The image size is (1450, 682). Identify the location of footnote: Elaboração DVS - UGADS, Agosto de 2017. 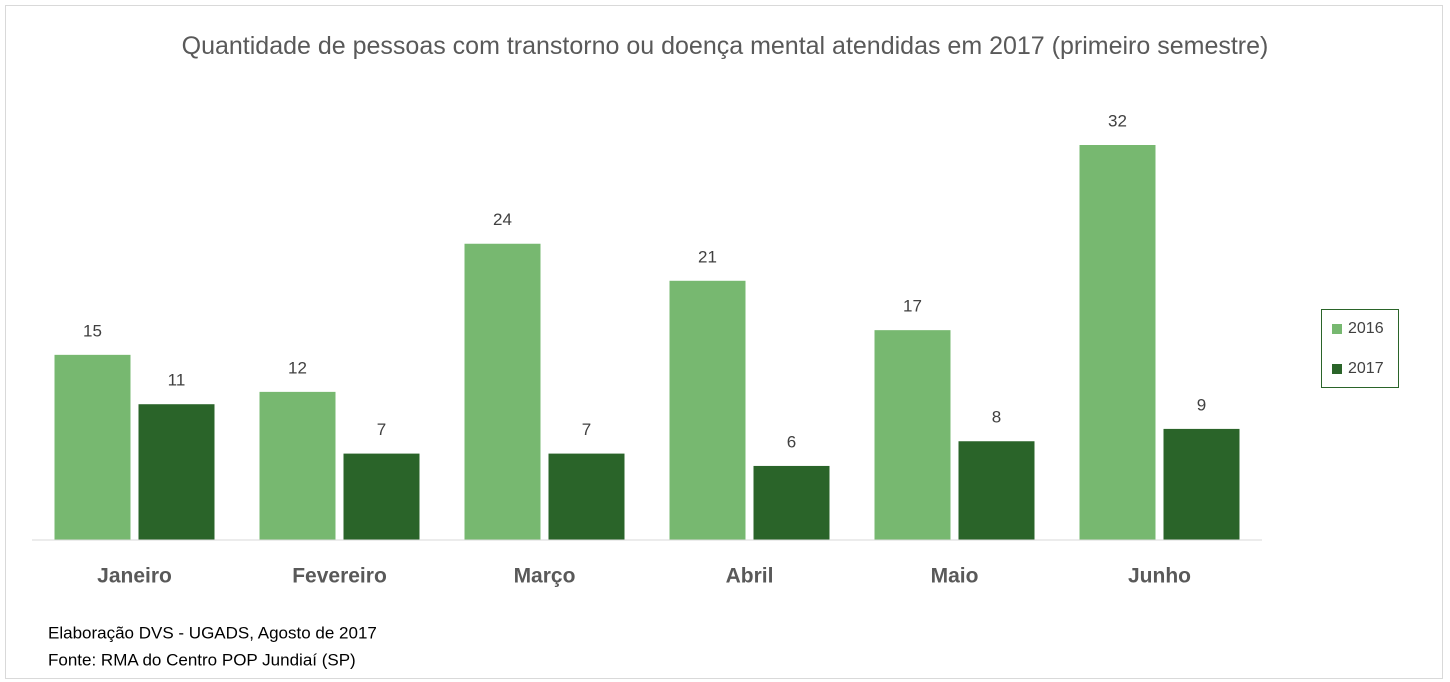
(212, 632).